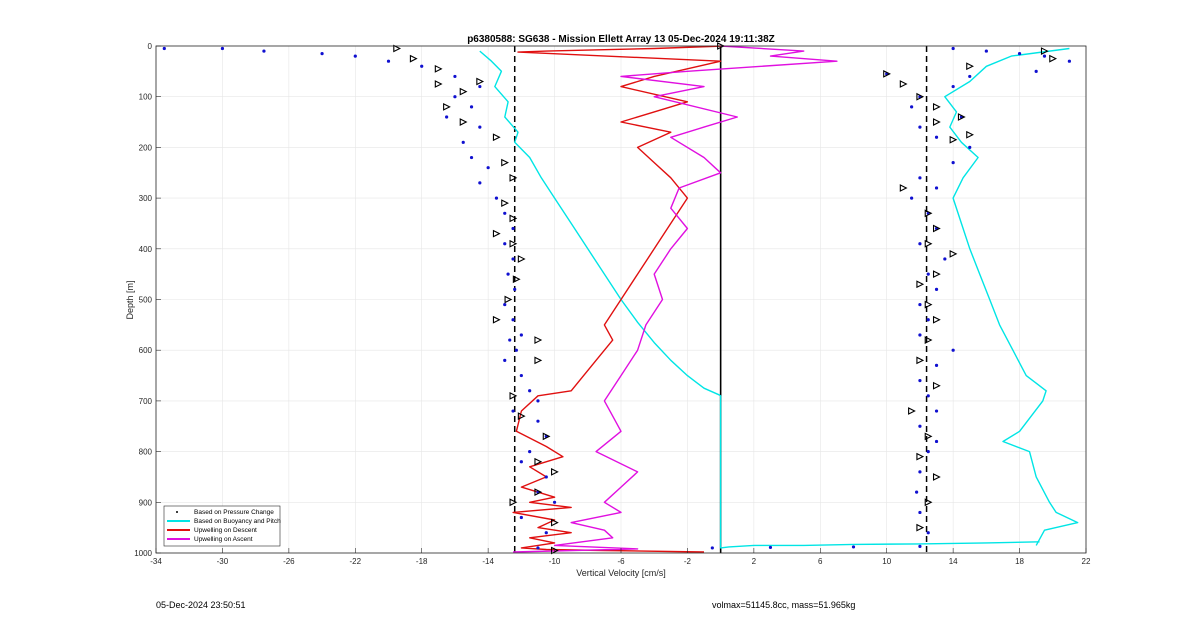  Describe the element at coordinates (356, 561) in the screenshot. I see `x-tick-label: -22` at that location.